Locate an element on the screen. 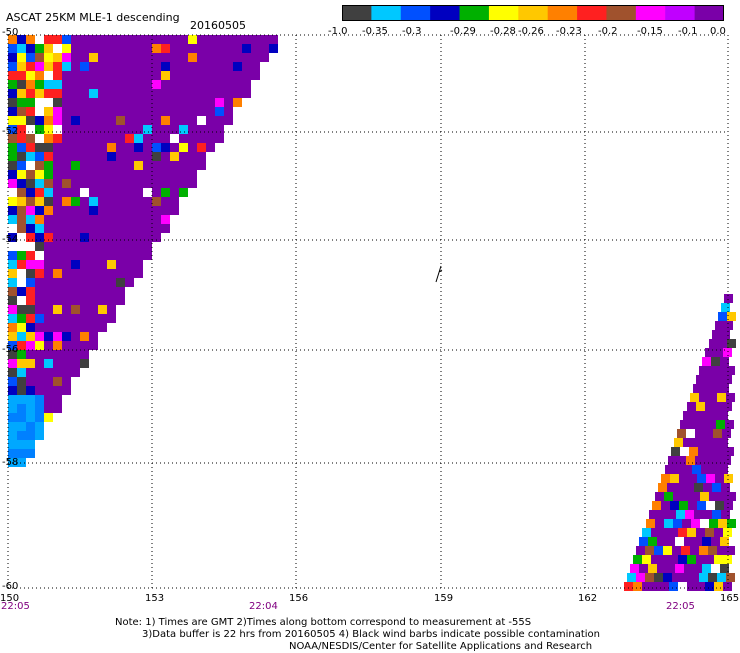 The height and width of the screenshot is (653, 740). legend-label: -0.15 is located at coordinates (650, 31).